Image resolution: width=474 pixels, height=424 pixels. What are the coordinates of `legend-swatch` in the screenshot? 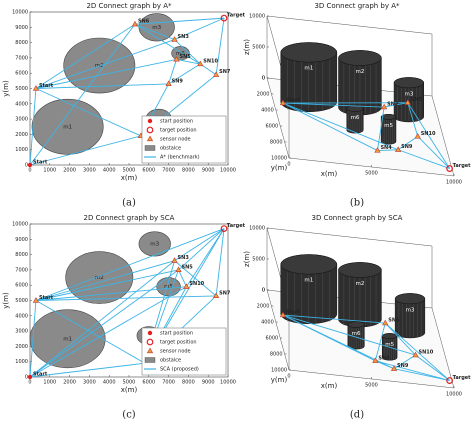 It's located at (150, 148).